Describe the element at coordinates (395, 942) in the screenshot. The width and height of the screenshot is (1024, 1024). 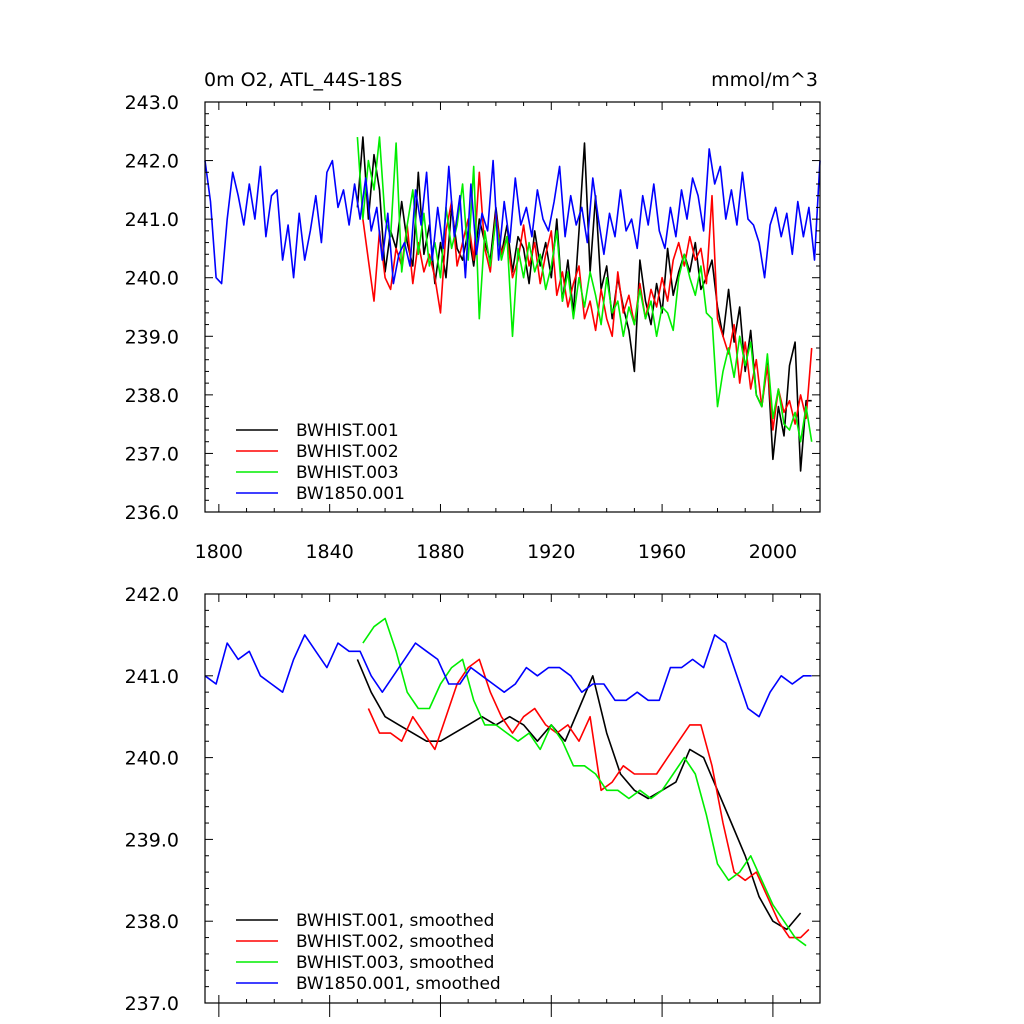
I see `legend-label: BWHIST.002, smoothed` at that location.